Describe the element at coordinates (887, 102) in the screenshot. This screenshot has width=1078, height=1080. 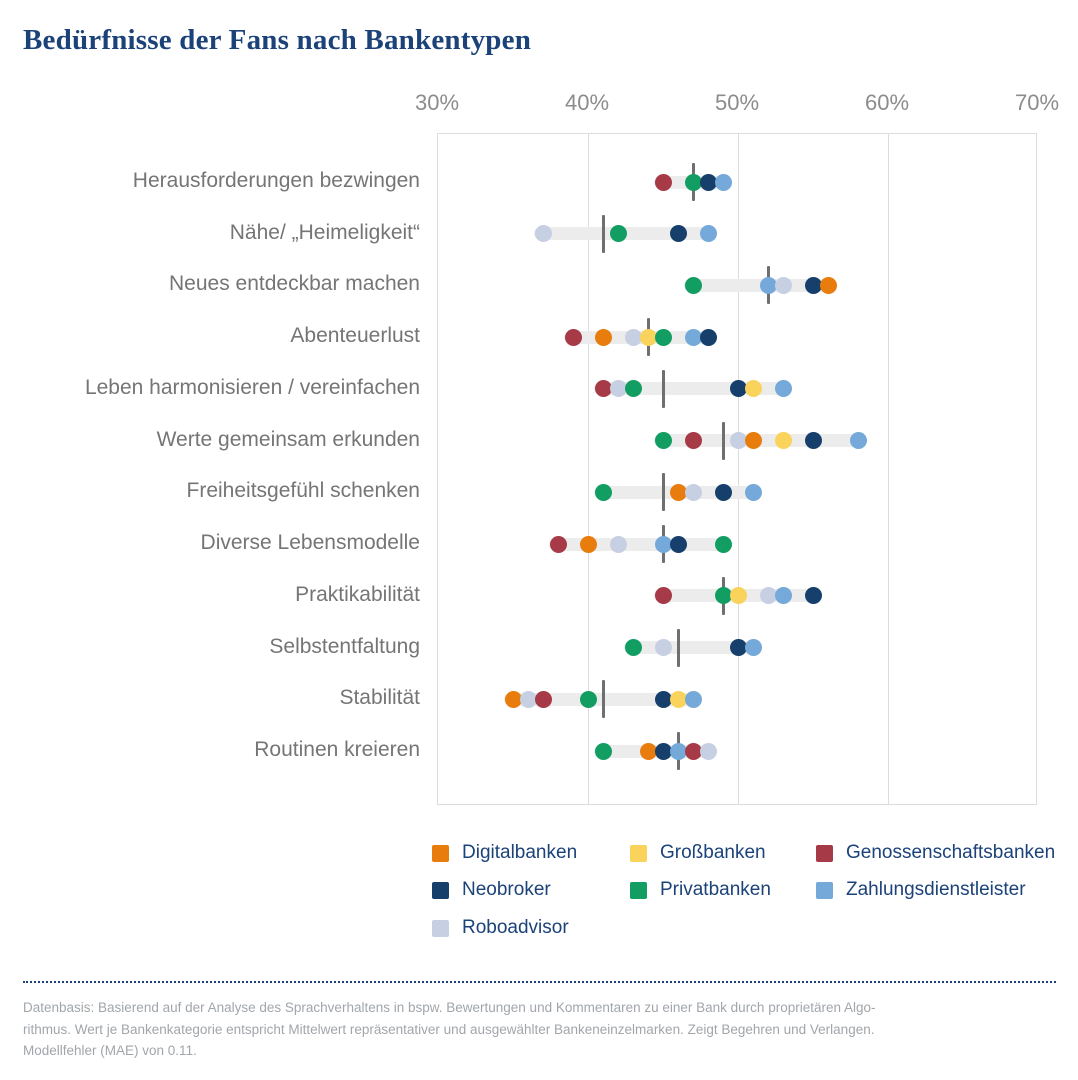
I see `x-axis-tick-60: 60%` at that location.